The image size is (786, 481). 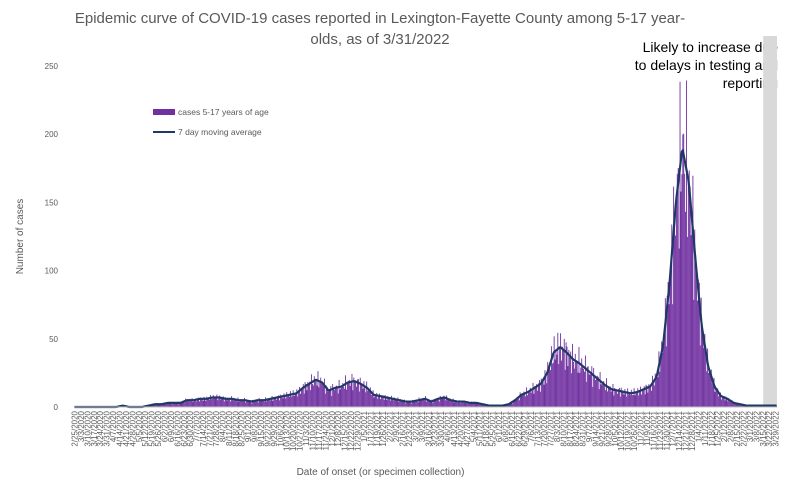 I want to click on x-tick-label: 10/5/2021, so click(x=615, y=428).